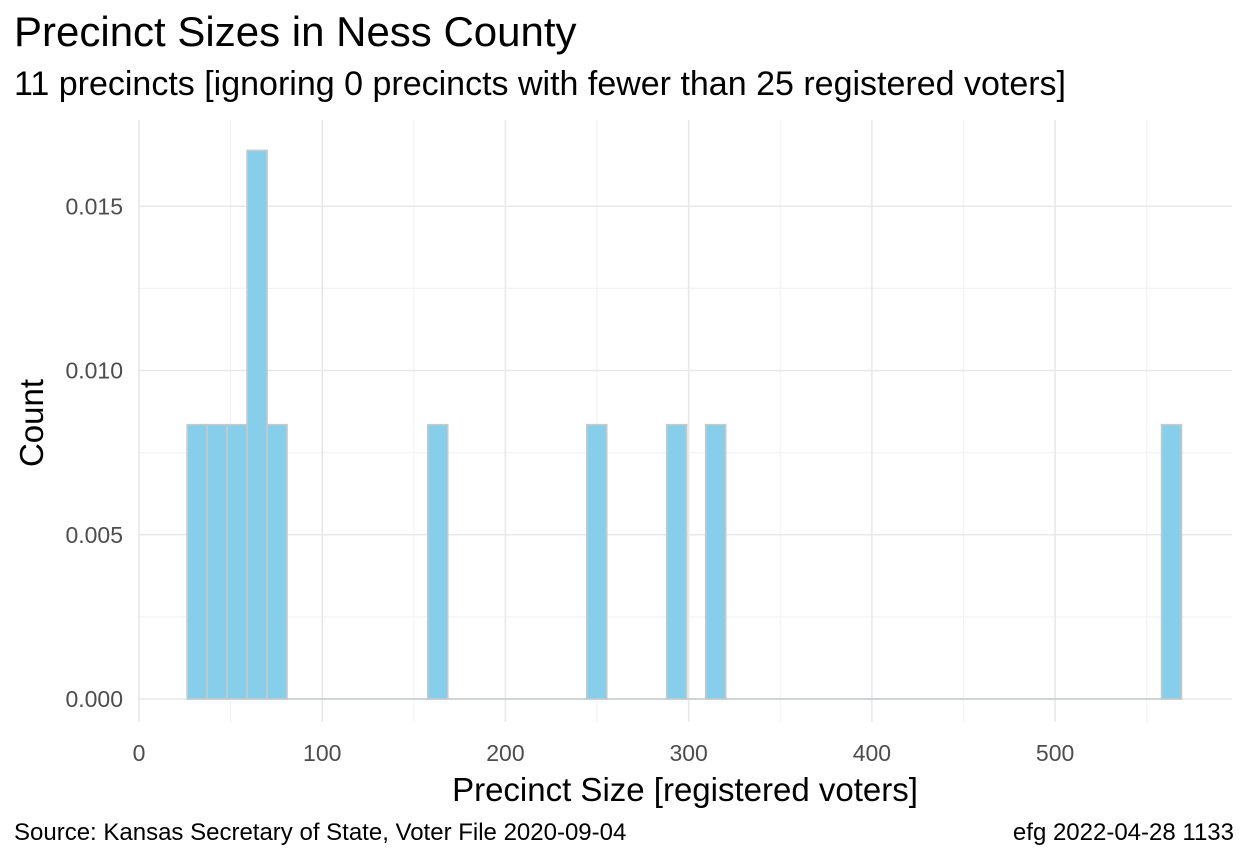  I want to click on x-tick-label: 200, so click(505, 753).